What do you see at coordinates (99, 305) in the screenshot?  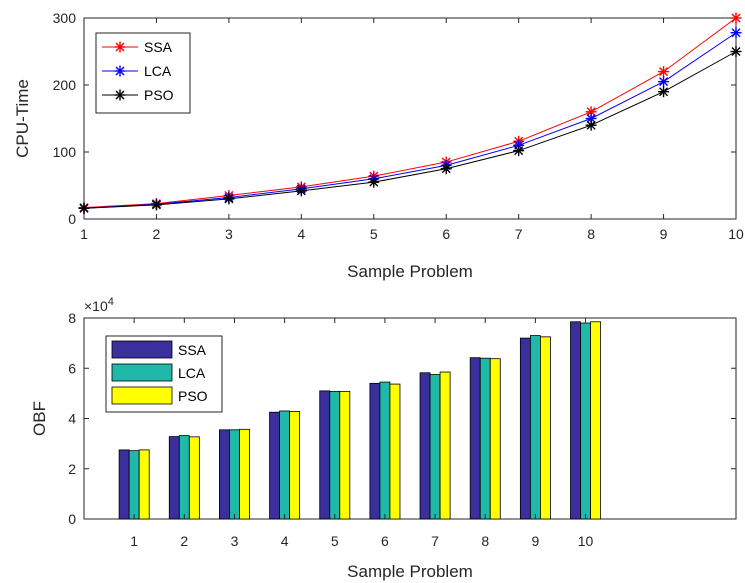 I see `y-multiplier-label: ×10⁴` at bounding box center [99, 305].